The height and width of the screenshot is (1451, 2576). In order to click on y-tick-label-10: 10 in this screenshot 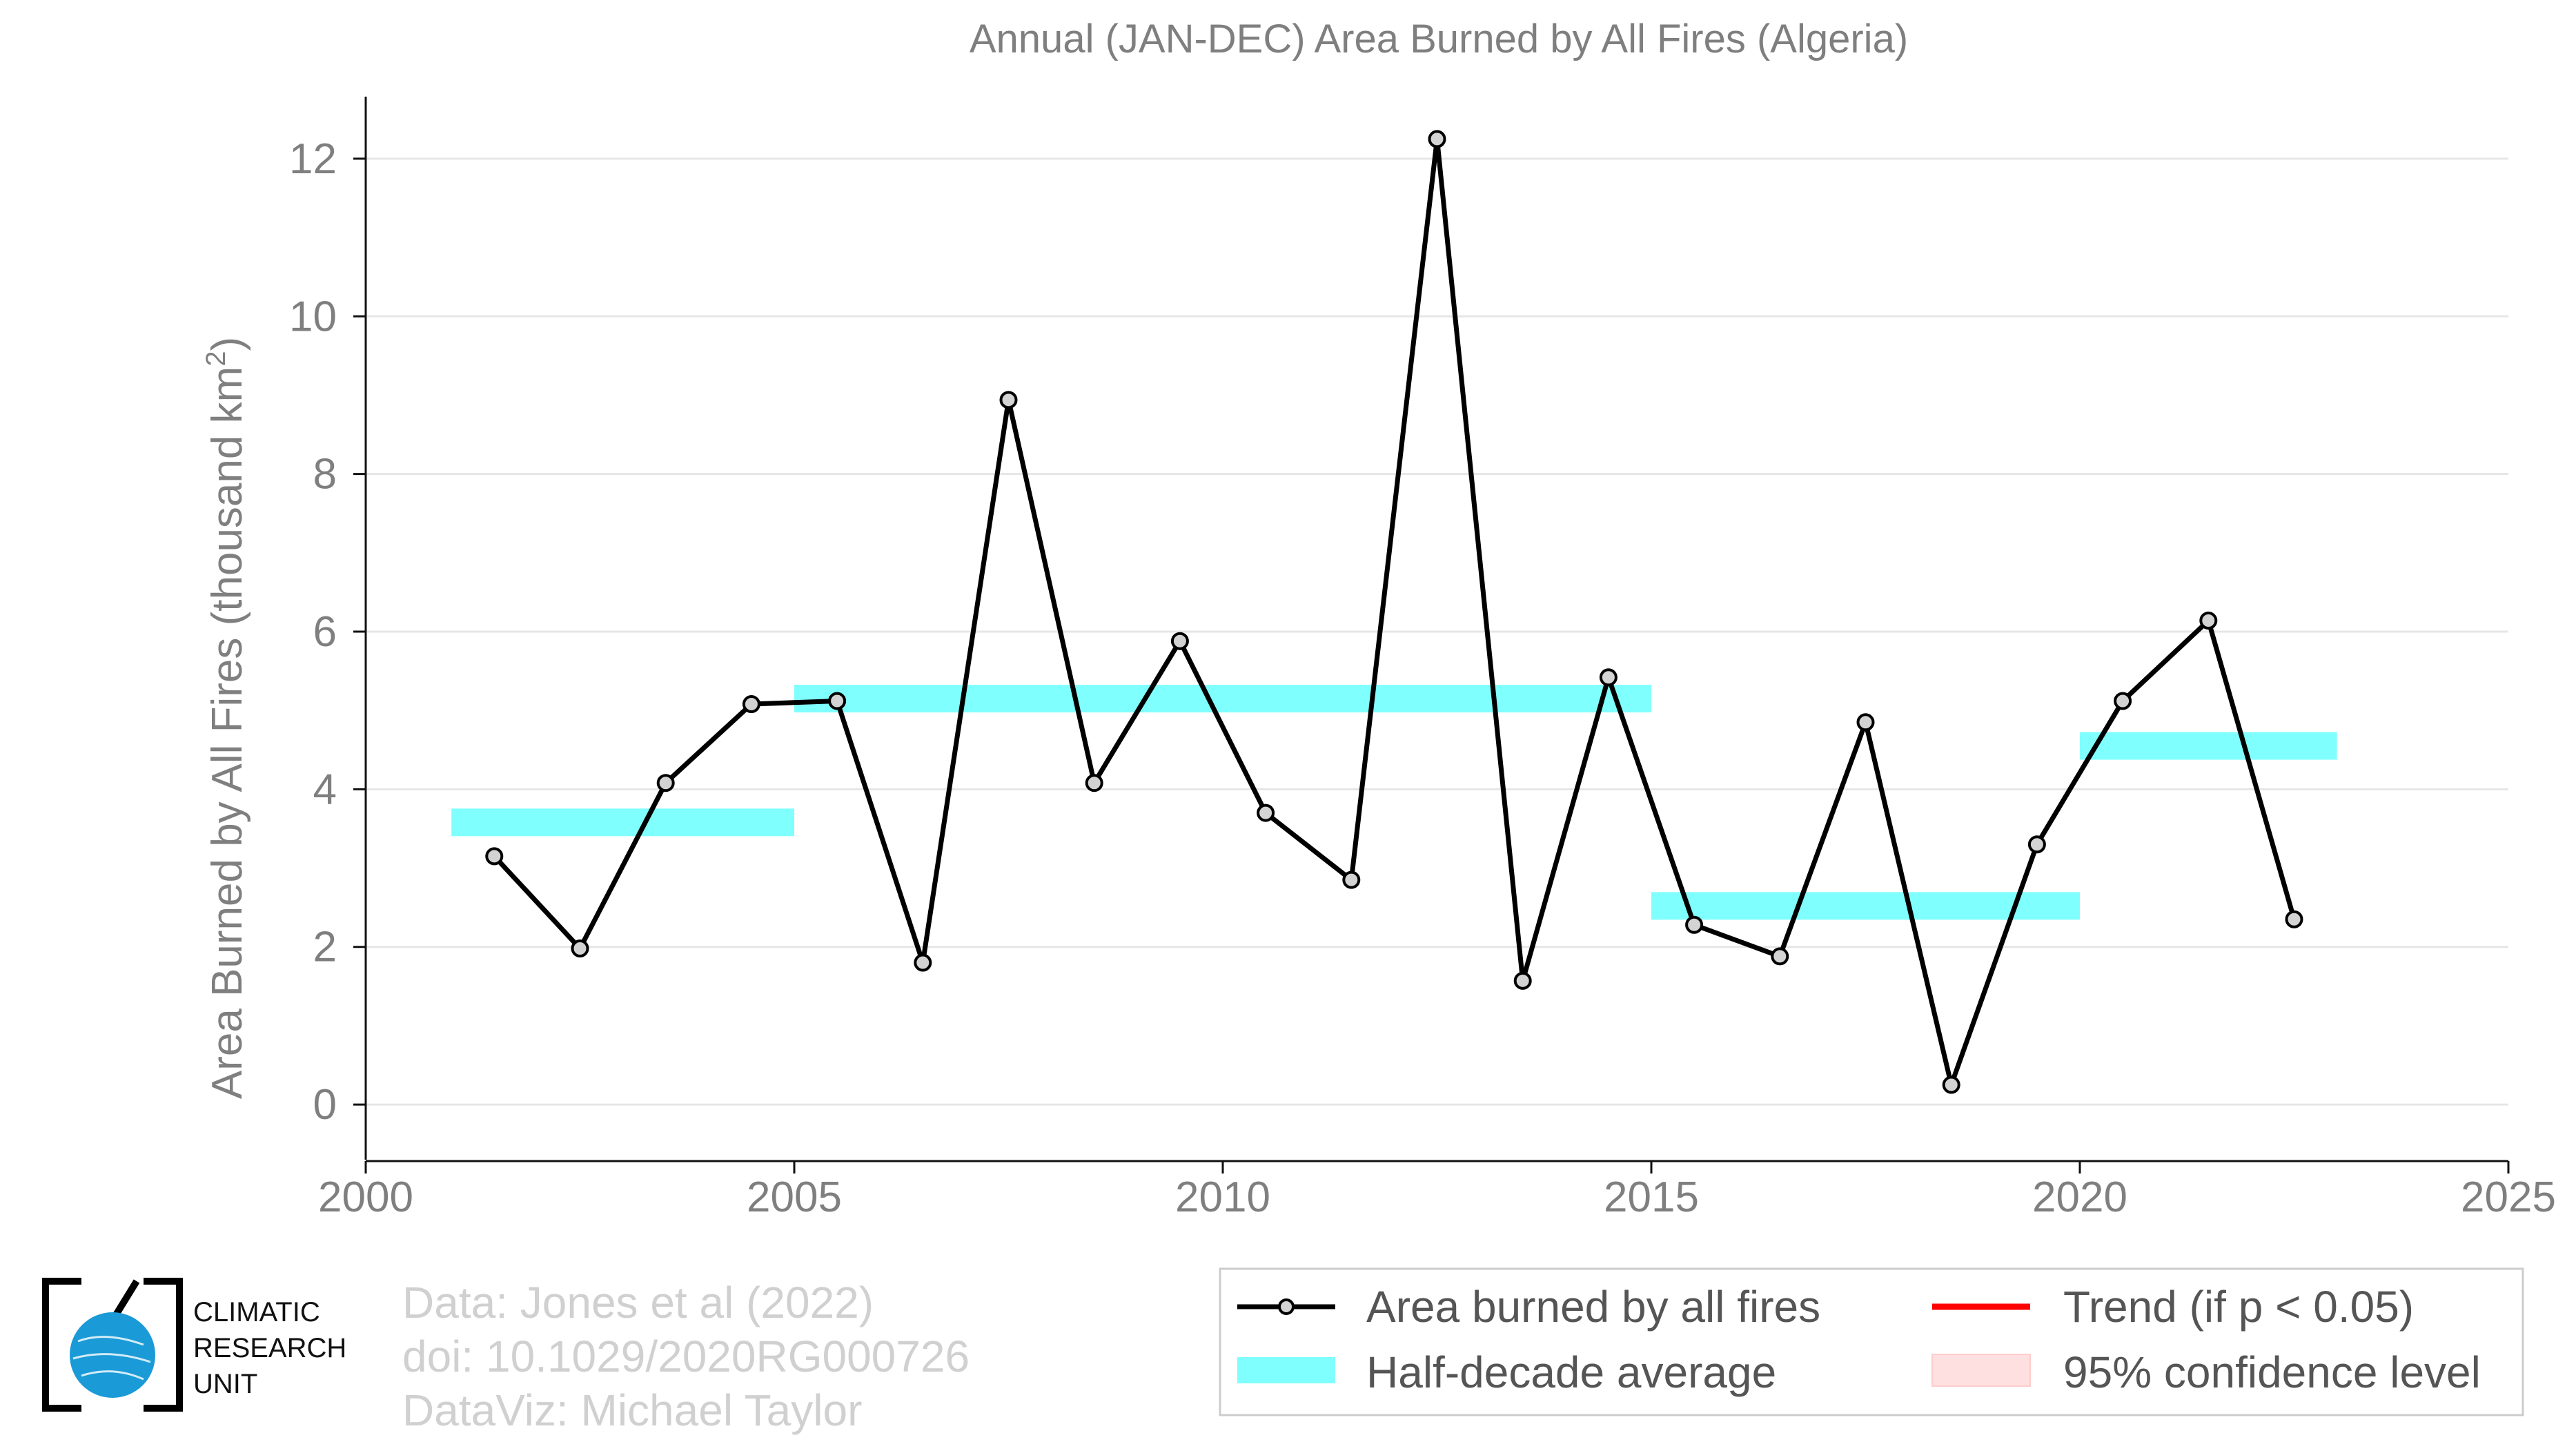, I will do `click(313, 316)`.